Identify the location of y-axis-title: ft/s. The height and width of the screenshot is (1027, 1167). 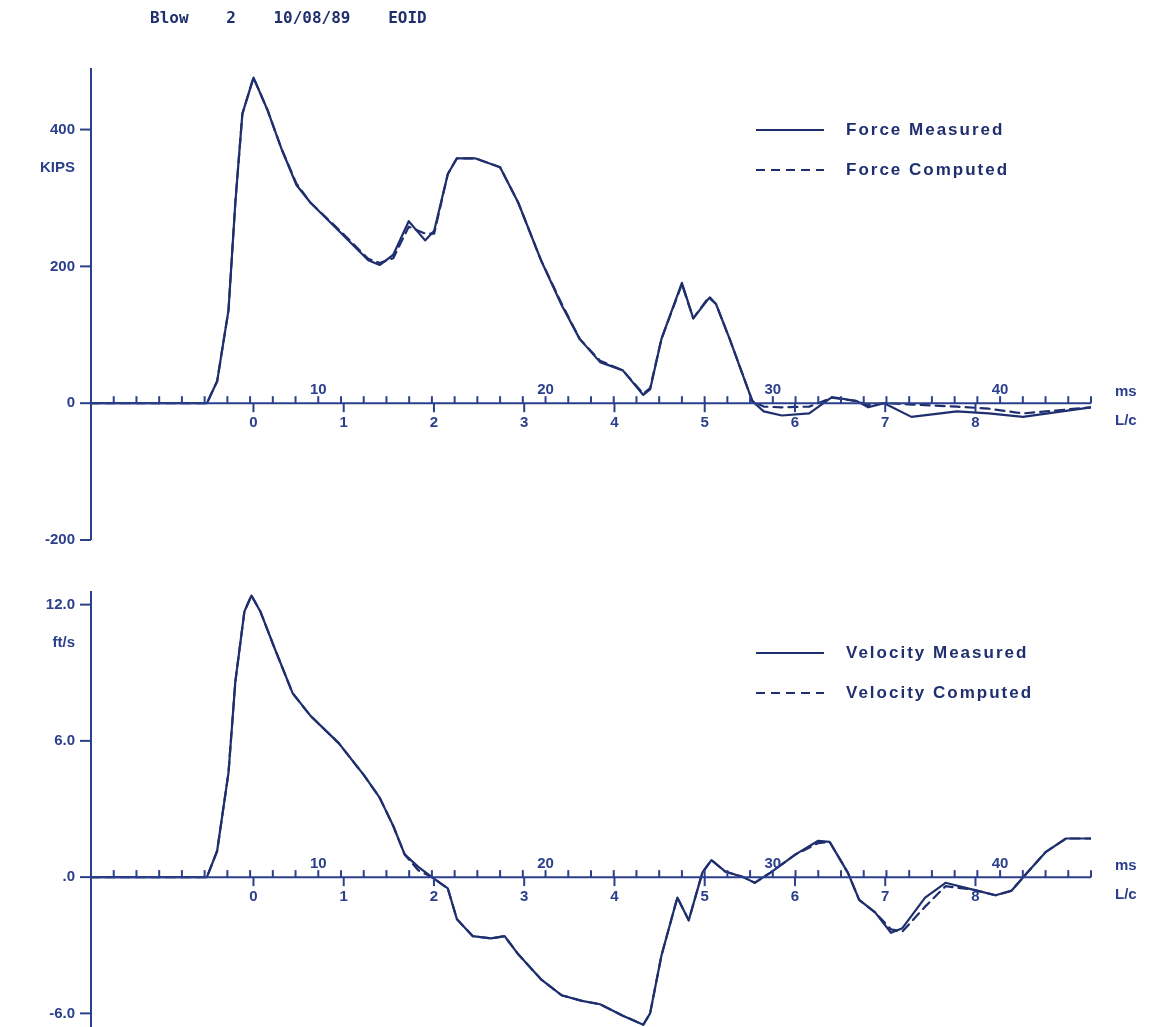
(63, 641).